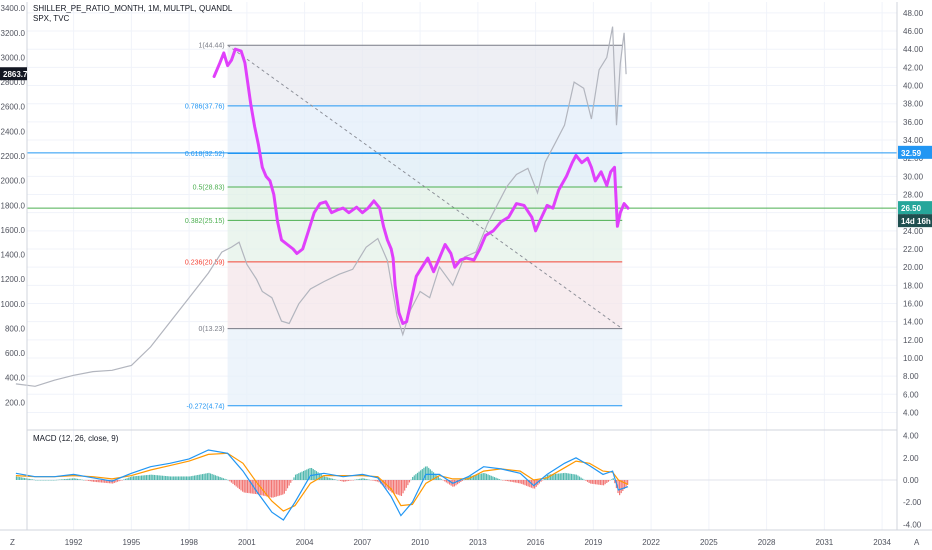 This screenshot has width=932, height=550. Describe the element at coordinates (536, 542) in the screenshot. I see `x-axis-tick: 2016` at that location.